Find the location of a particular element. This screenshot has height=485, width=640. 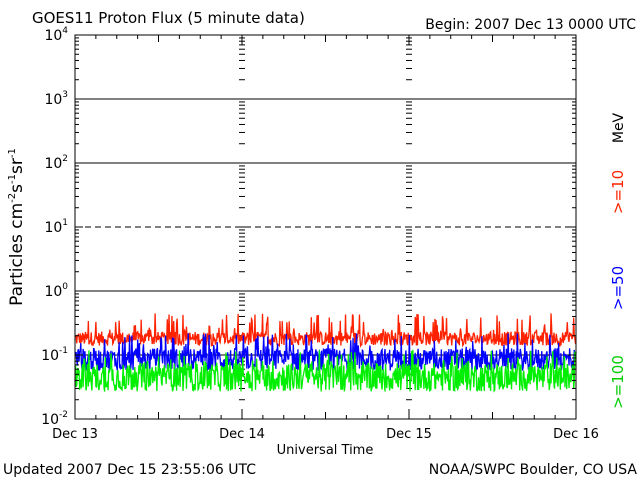

y-tick-label-0: 10⁴ is located at coordinates (56, 35).